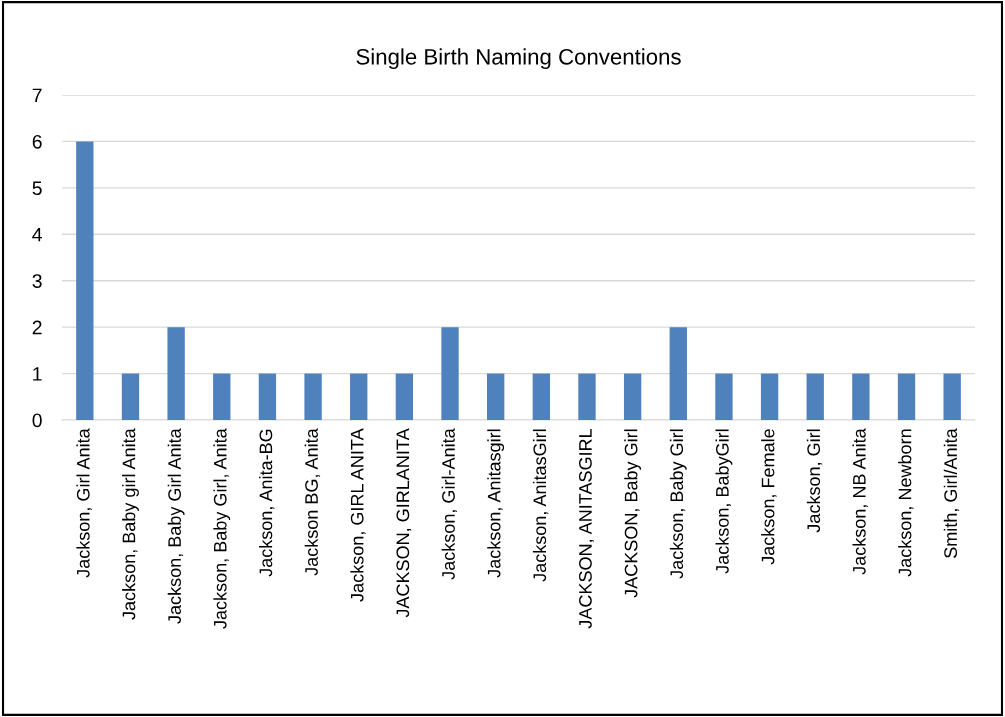  Describe the element at coordinates (37, 327) in the screenshot. I see `y-tick-label: 2` at that location.